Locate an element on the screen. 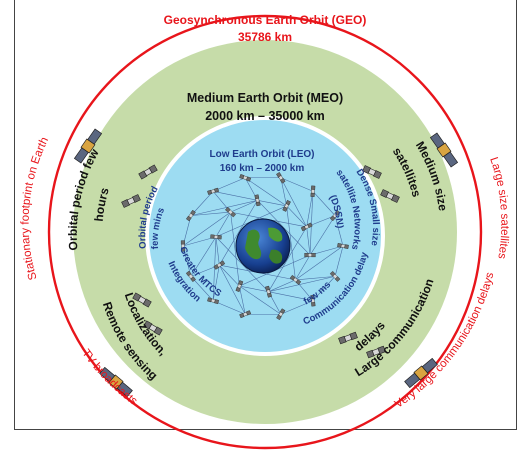 The image size is (523, 459). meo-altitude: 2000 km – 35000 km is located at coordinates (265, 116).